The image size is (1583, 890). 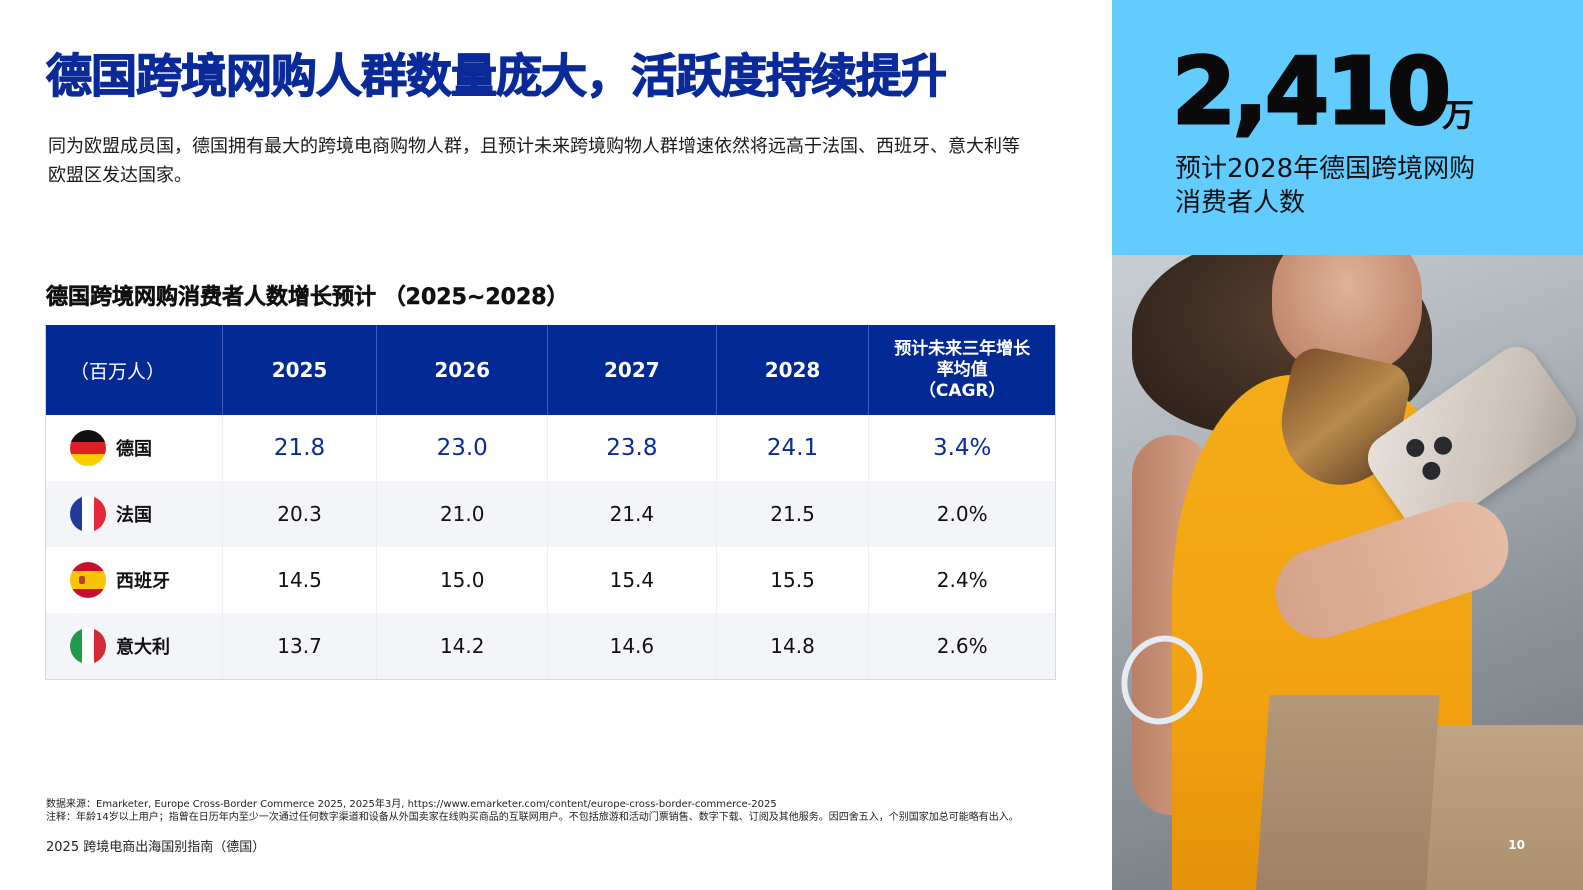 What do you see at coordinates (88, 646) in the screenshot?
I see `italy-flag-icon` at bounding box center [88, 646].